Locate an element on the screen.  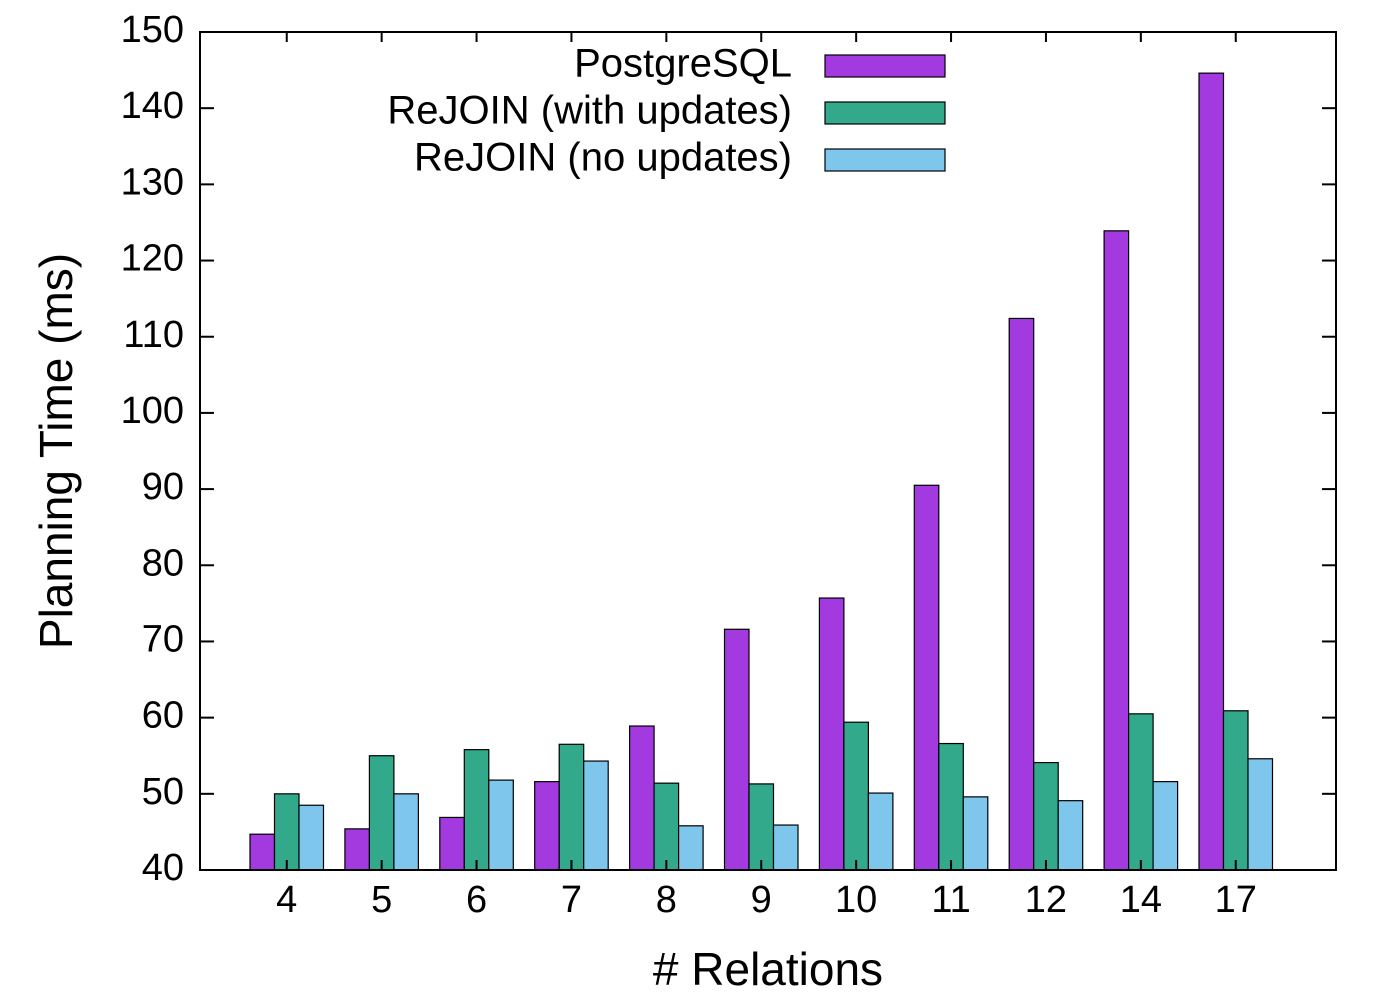
x-tick-label-8: 8 is located at coordinates (666, 900).